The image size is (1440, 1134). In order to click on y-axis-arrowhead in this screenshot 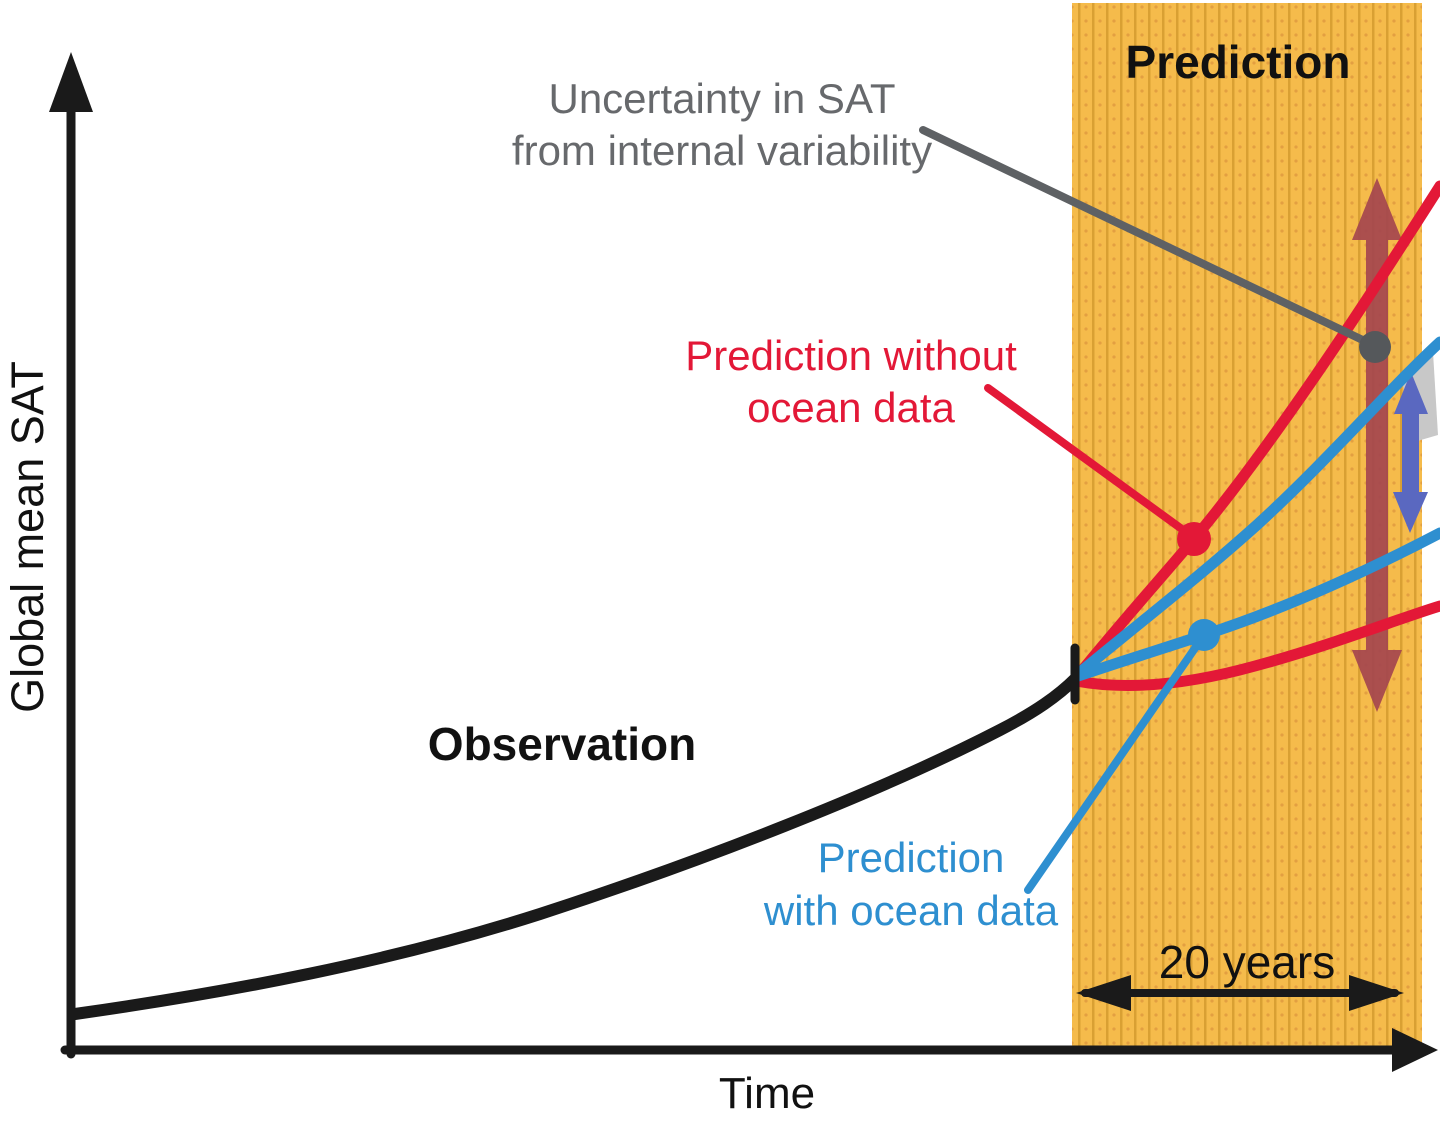, I will do `click(71, 82)`.